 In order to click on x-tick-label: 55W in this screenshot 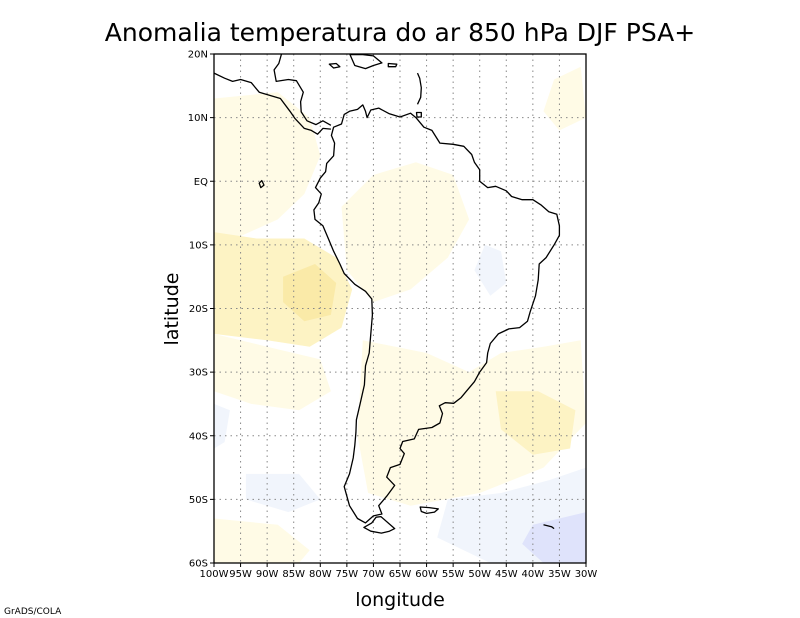, I will do `click(453, 574)`.